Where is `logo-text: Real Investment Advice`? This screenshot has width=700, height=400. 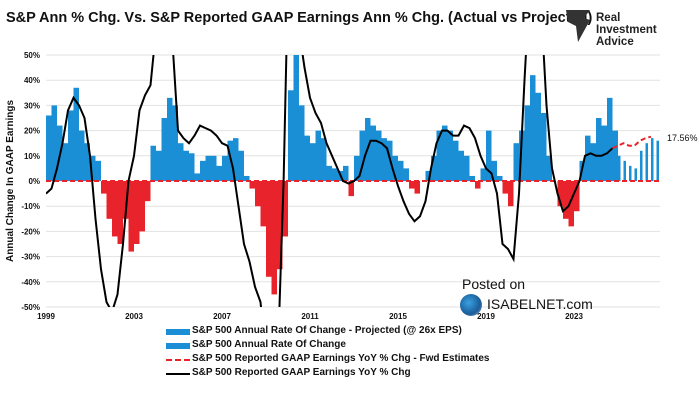 logo-text: Real Investment Advice is located at coordinates (626, 30).